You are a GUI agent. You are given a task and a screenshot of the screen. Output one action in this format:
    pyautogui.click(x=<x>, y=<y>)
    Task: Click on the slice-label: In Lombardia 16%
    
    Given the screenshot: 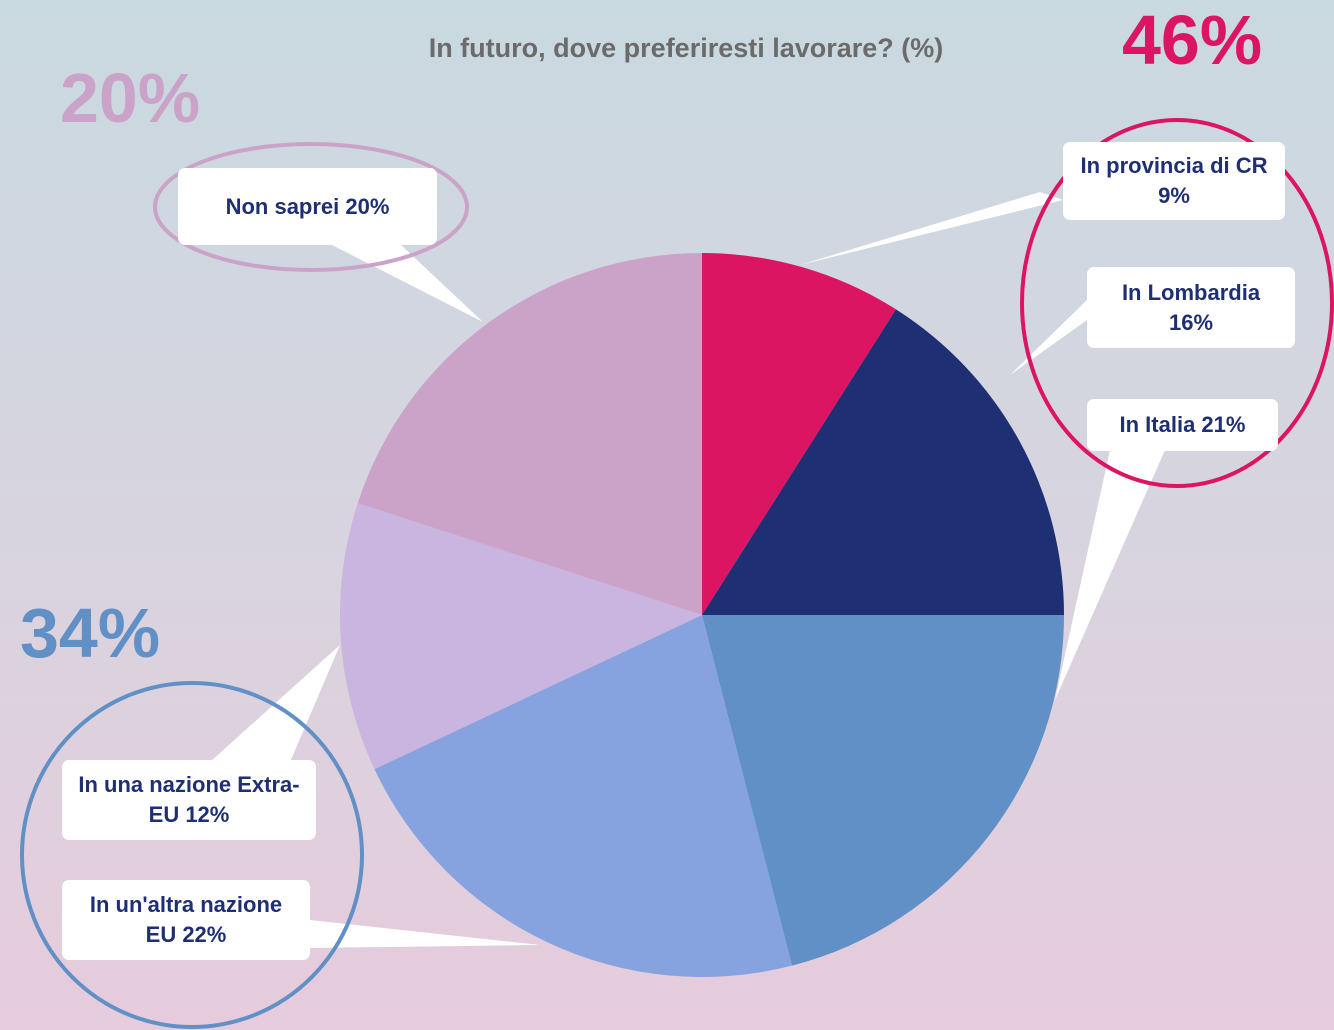 What is the action you would take?
    pyautogui.click(x=1191, y=307)
    